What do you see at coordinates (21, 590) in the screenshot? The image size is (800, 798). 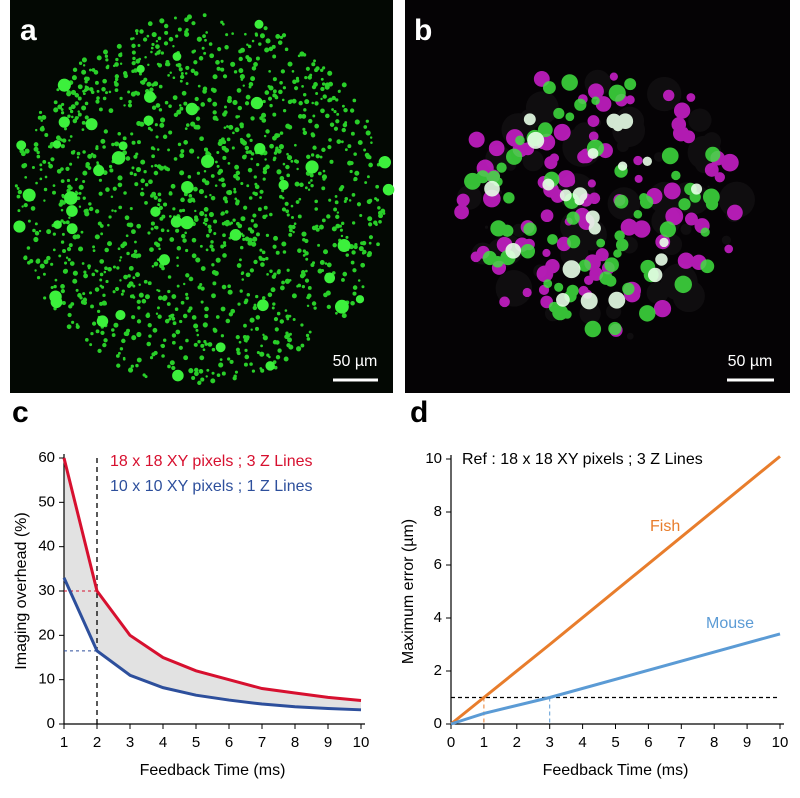 I see `y-axis-label: Imaging overhead (%)` at bounding box center [21, 590].